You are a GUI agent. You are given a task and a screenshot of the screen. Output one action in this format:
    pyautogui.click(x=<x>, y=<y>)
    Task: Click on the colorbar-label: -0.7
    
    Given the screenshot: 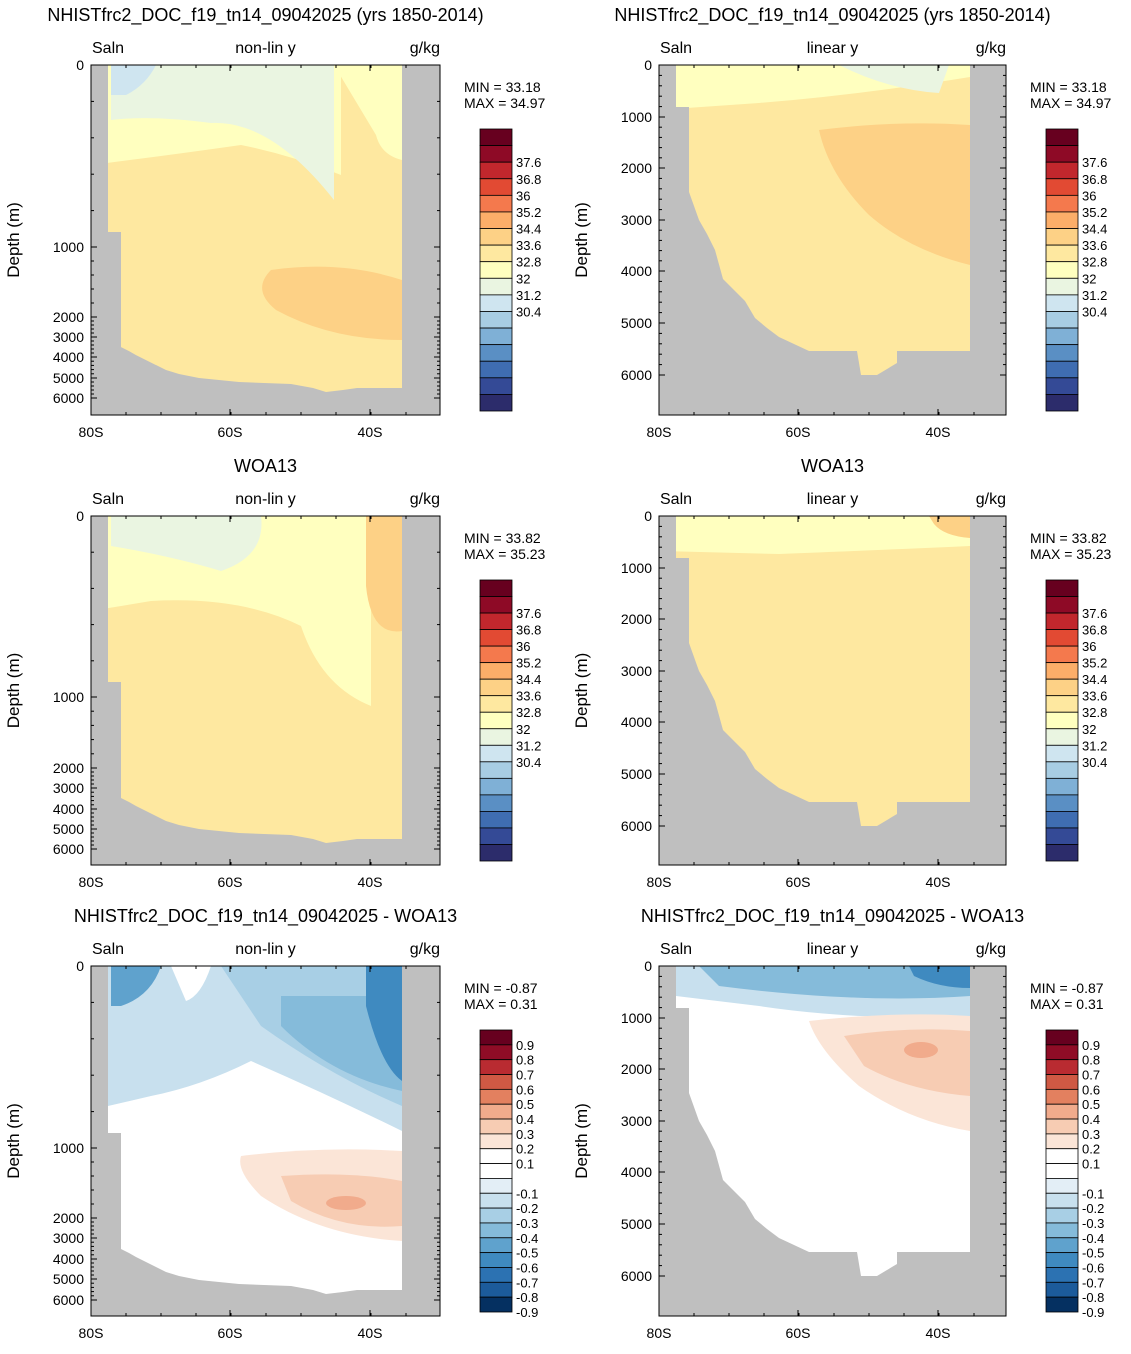 What is the action you would take?
    pyautogui.click(x=527, y=1282)
    